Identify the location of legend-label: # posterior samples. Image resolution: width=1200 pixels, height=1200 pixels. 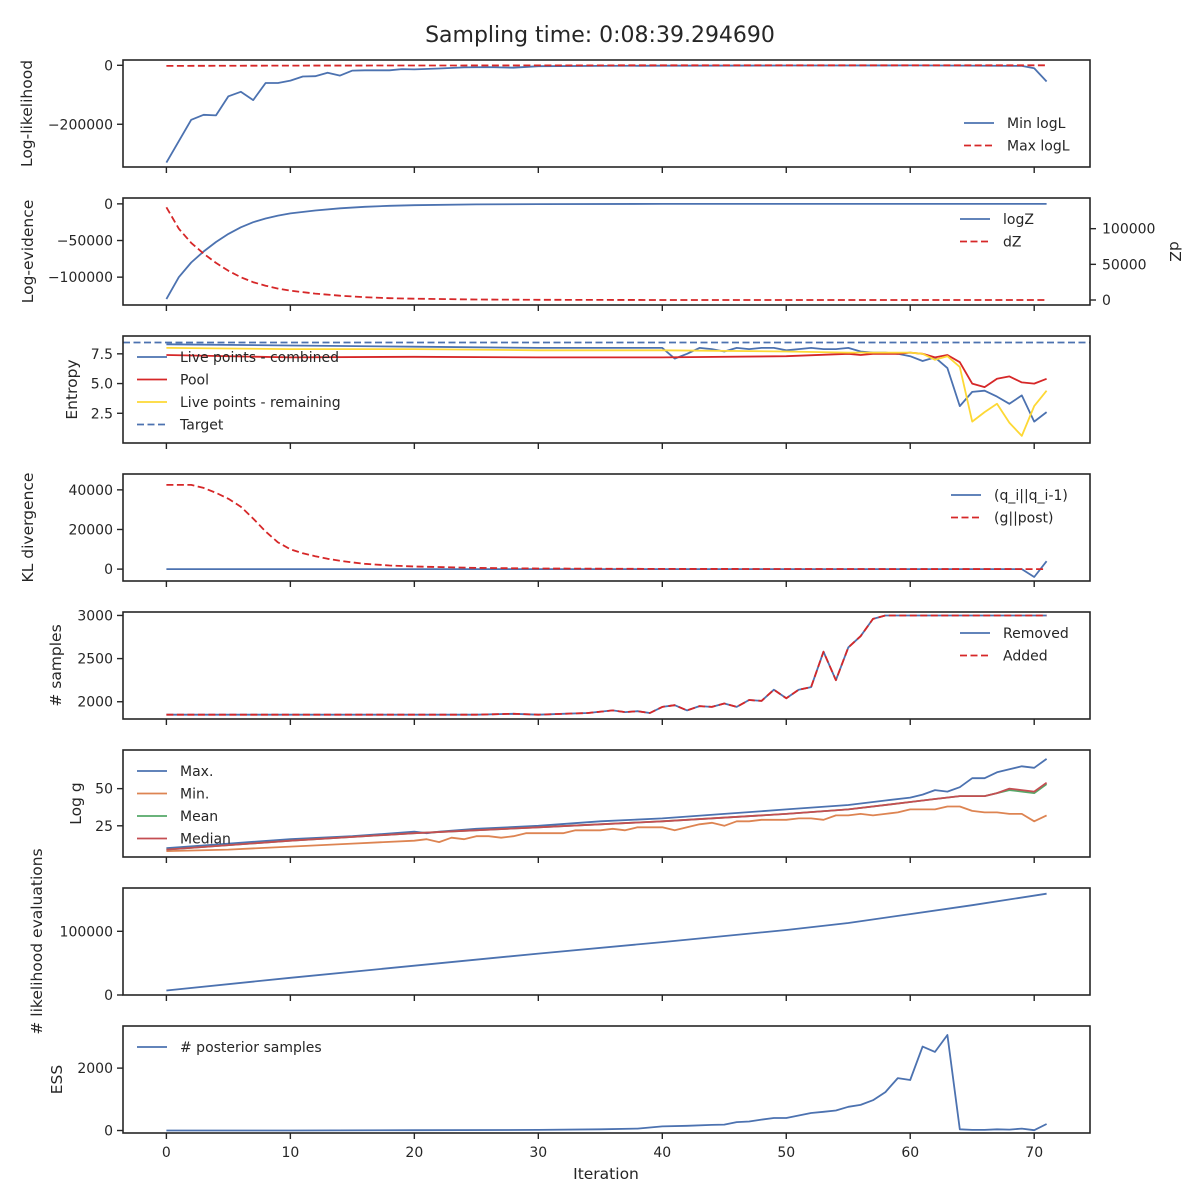
(251, 1048).